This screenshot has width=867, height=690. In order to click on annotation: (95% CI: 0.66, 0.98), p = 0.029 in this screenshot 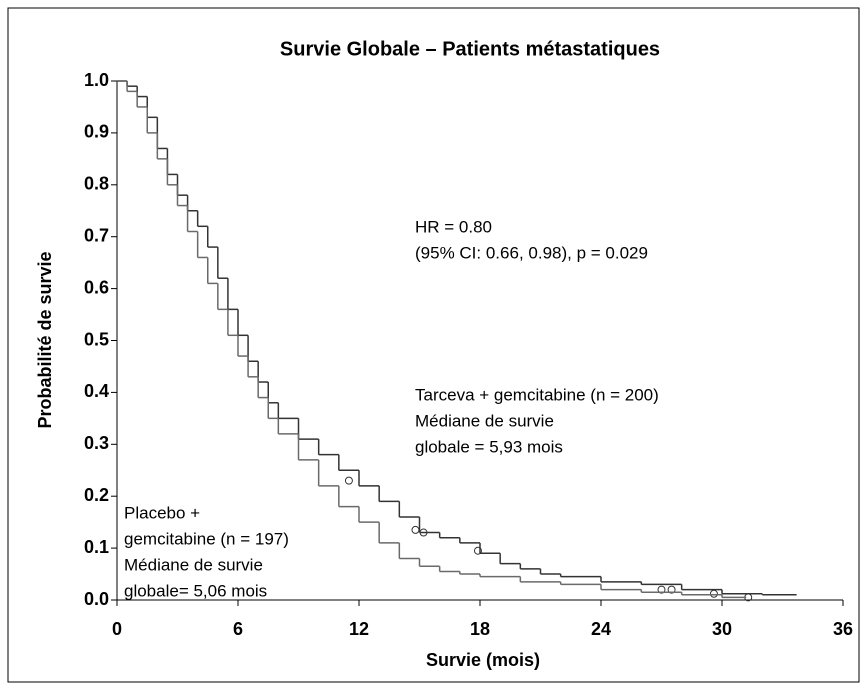, I will do `click(531, 252)`.